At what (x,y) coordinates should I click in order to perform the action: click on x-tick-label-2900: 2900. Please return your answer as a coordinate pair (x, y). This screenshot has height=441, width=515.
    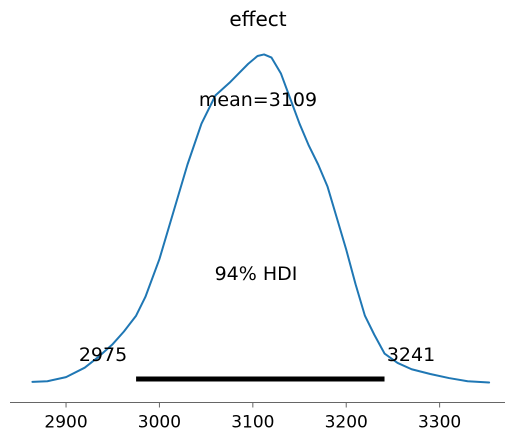
    Looking at the image, I should click on (65, 423).